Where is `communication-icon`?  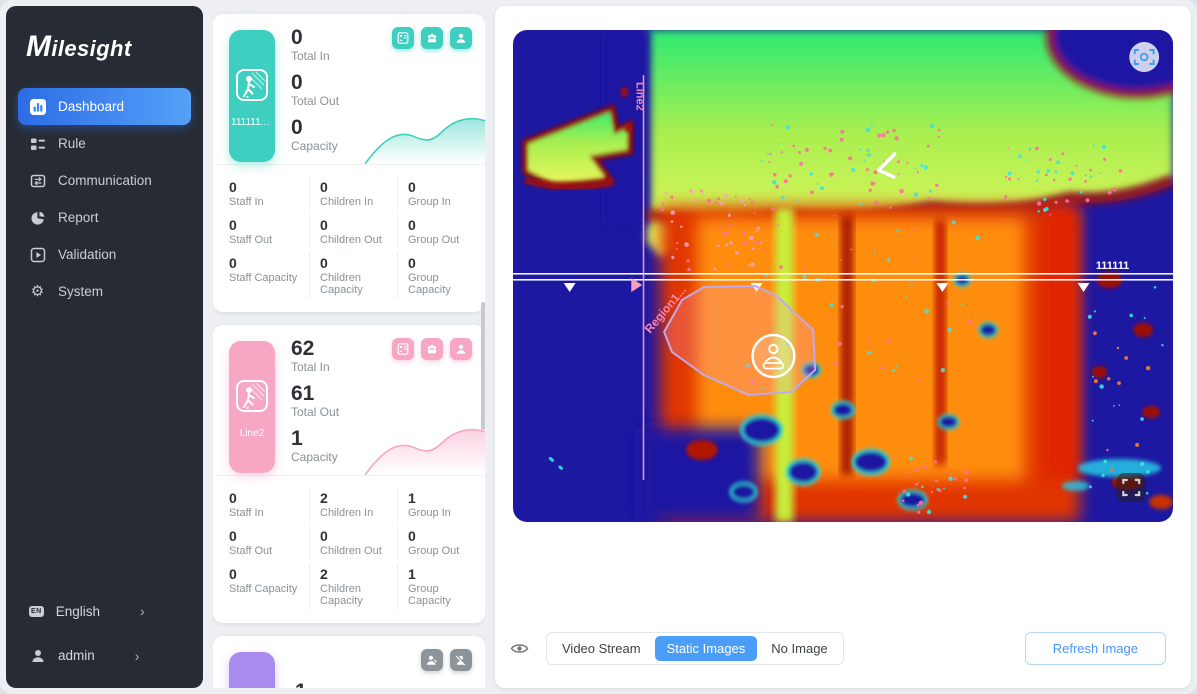 communication-icon is located at coordinates (37, 180).